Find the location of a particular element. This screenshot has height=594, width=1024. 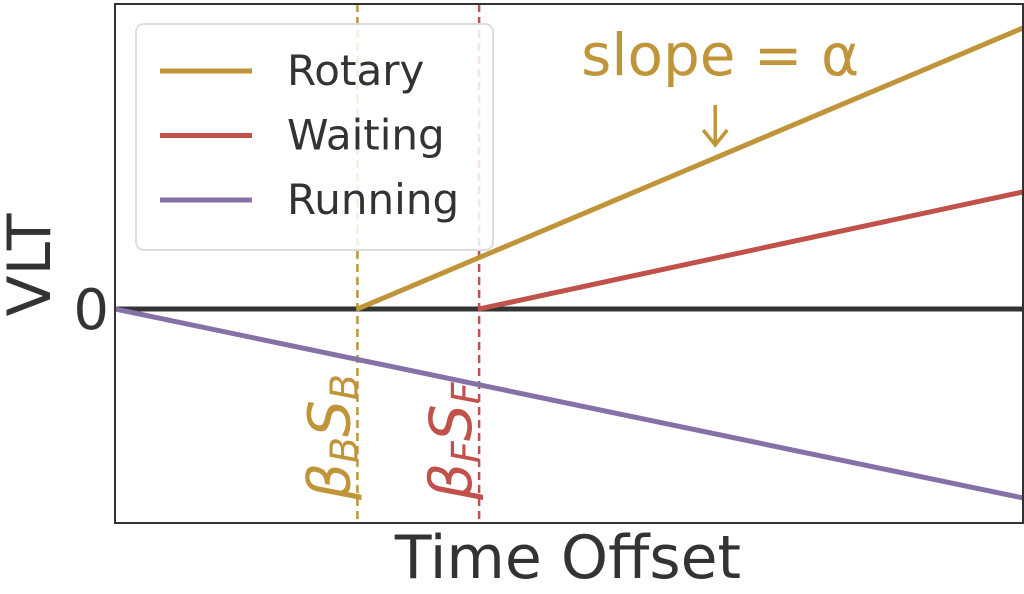

series-line is located at coordinates (751, 250).